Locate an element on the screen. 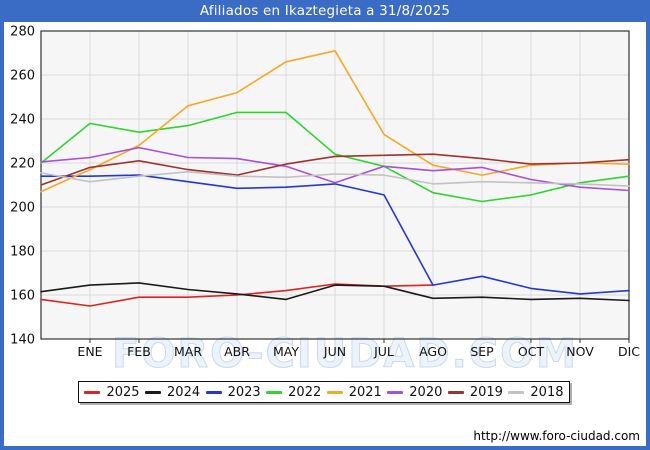  legend-item-2024: 2024 is located at coordinates (172, 392).